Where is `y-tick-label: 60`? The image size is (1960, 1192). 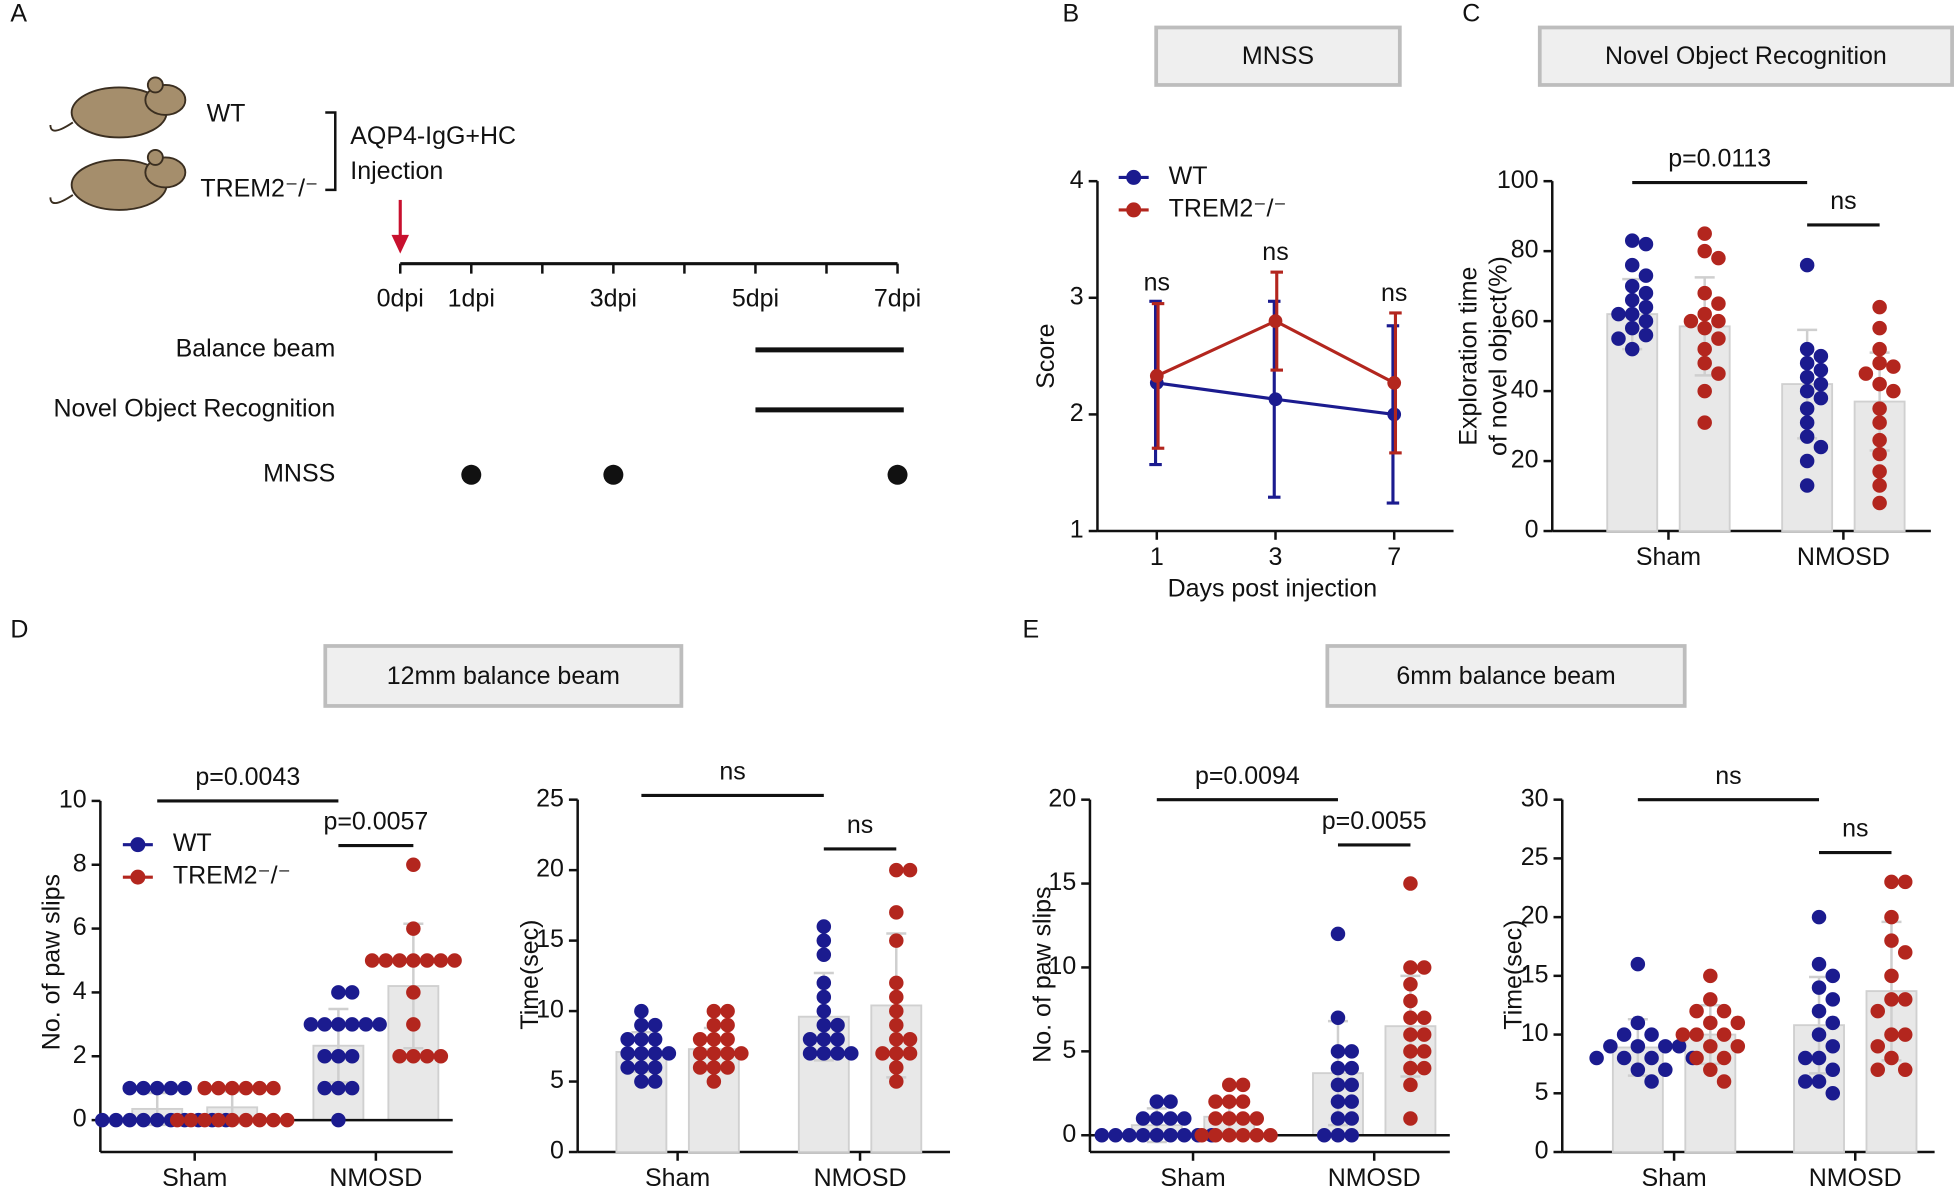
y-tick-label: 60 is located at coordinates (1525, 320).